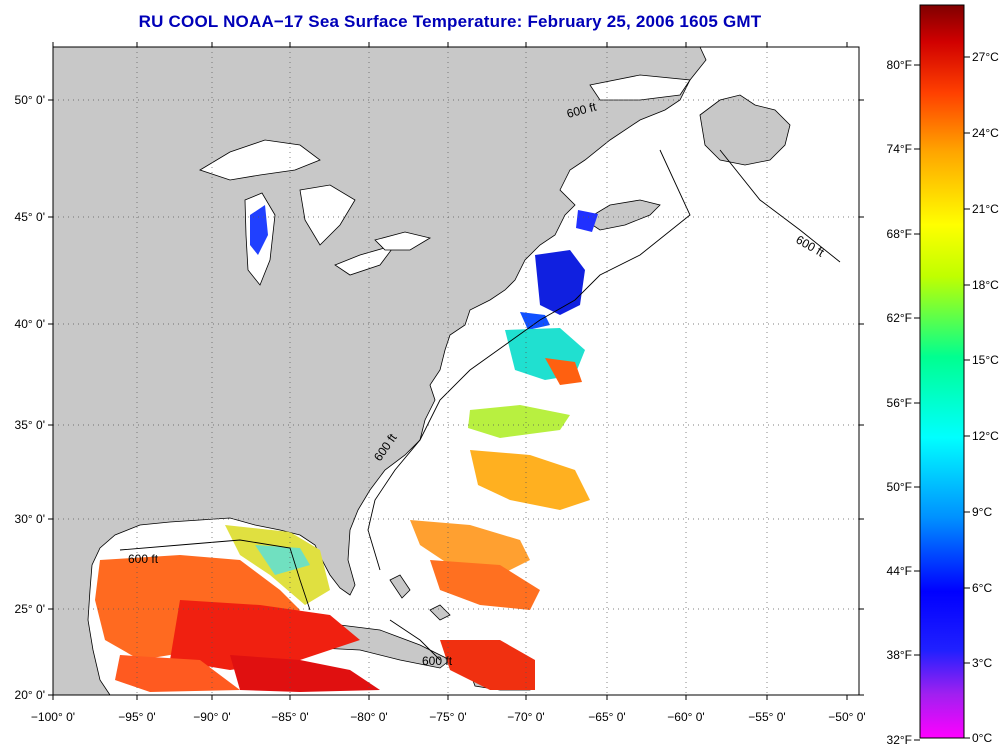 Image resolution: width=1008 pixels, height=754 pixels. Describe the element at coordinates (899, 740) in the screenshot. I see `fahrenheit-label: 32°F` at that location.